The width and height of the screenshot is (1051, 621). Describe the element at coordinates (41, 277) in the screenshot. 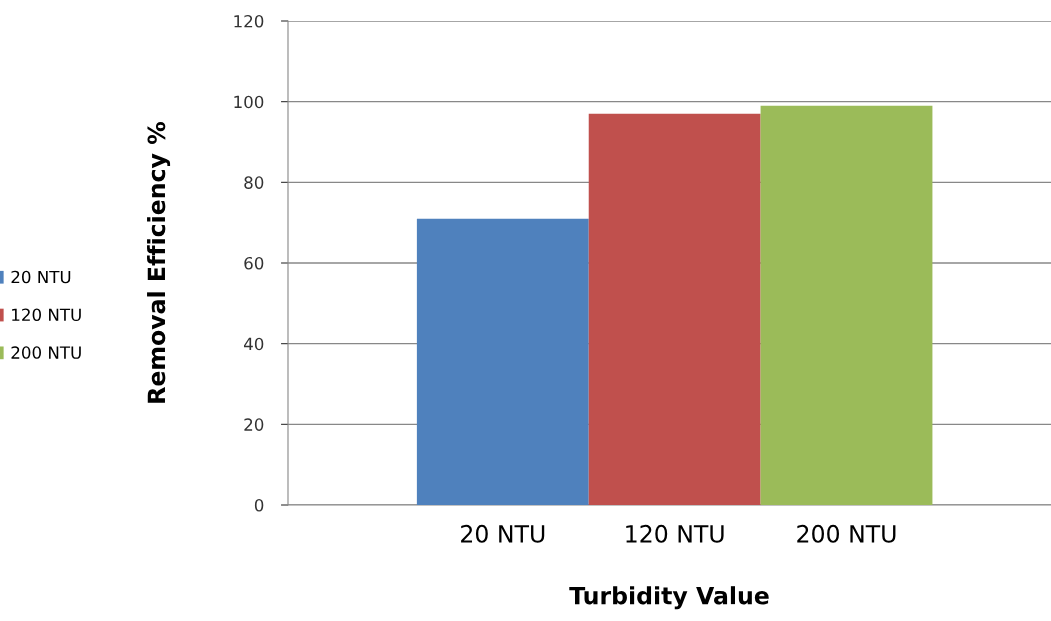

I see `legend-label: 20 NTU` at that location.